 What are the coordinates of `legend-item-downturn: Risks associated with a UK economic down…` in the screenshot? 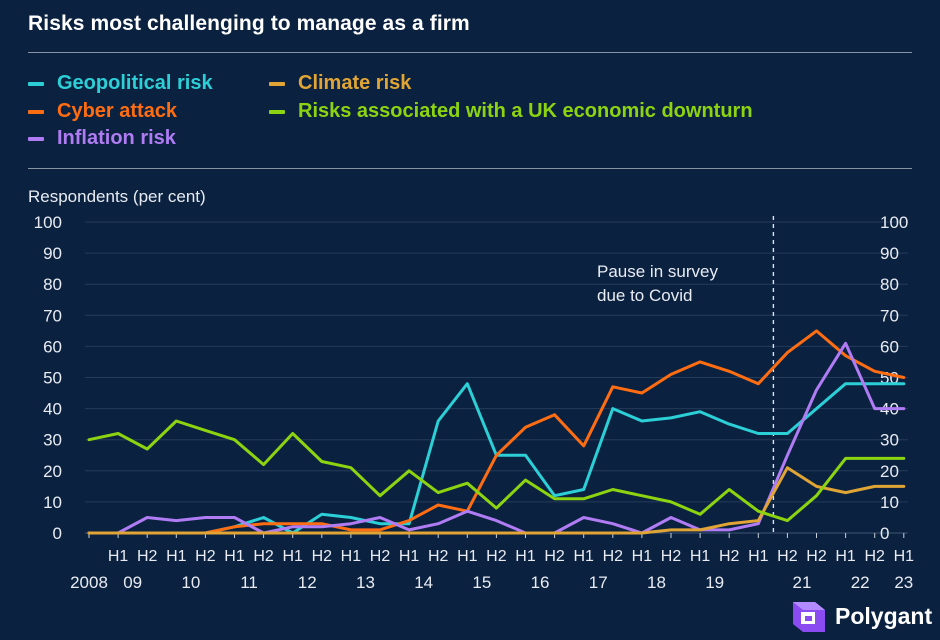 It's located at (511, 111).